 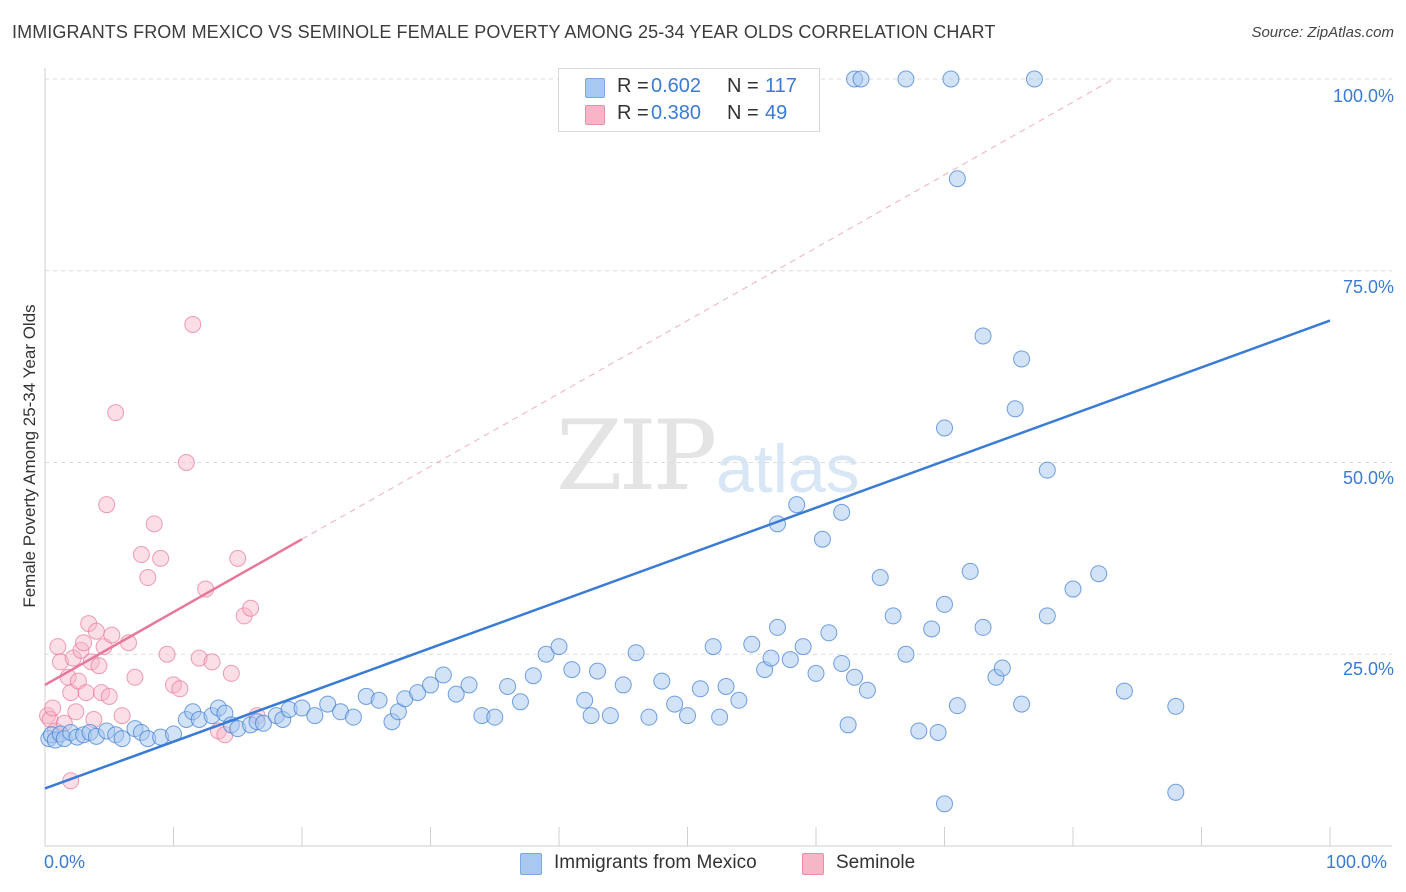 I want to click on x-tick-label-100: 100.0%, so click(x=1357, y=862).